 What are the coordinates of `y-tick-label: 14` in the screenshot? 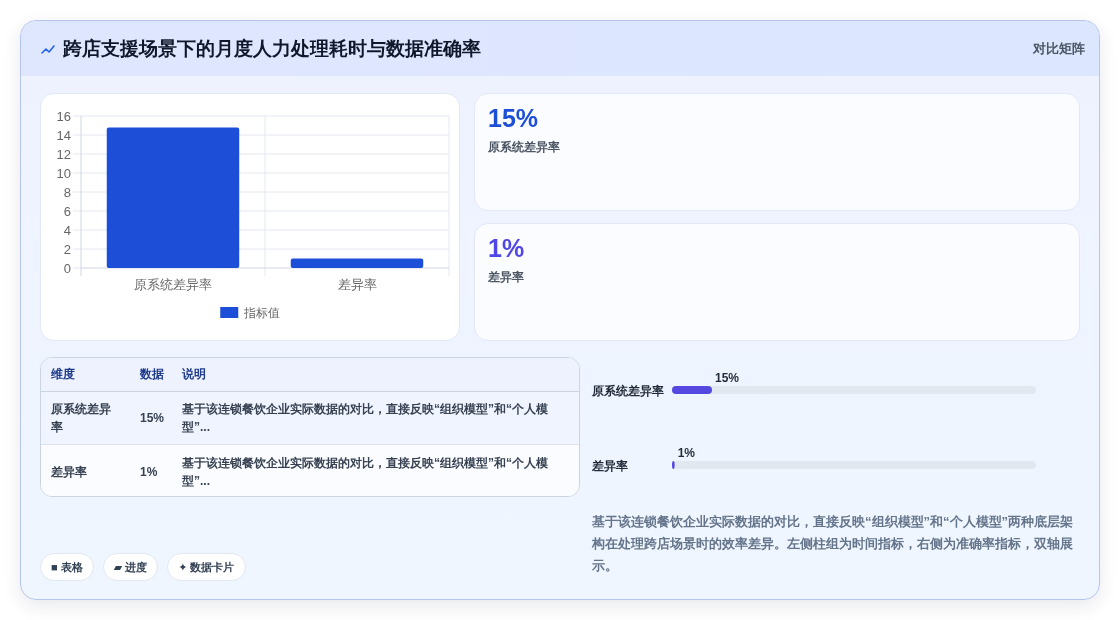 It's located at (63, 135).